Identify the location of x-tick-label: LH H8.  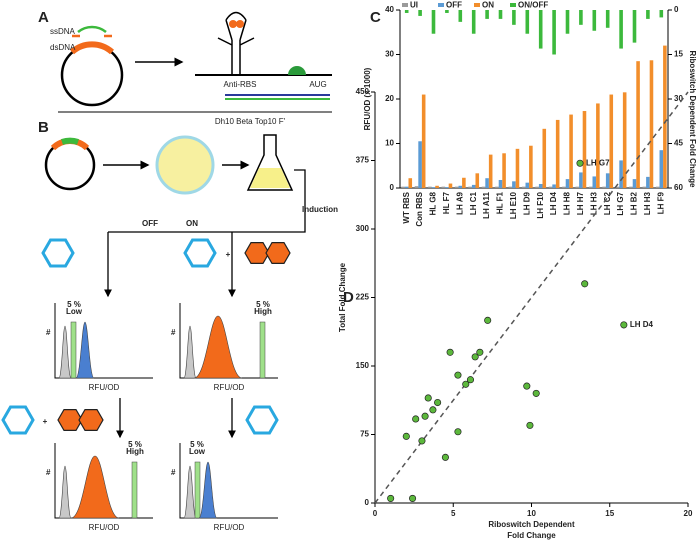
(567, 203).